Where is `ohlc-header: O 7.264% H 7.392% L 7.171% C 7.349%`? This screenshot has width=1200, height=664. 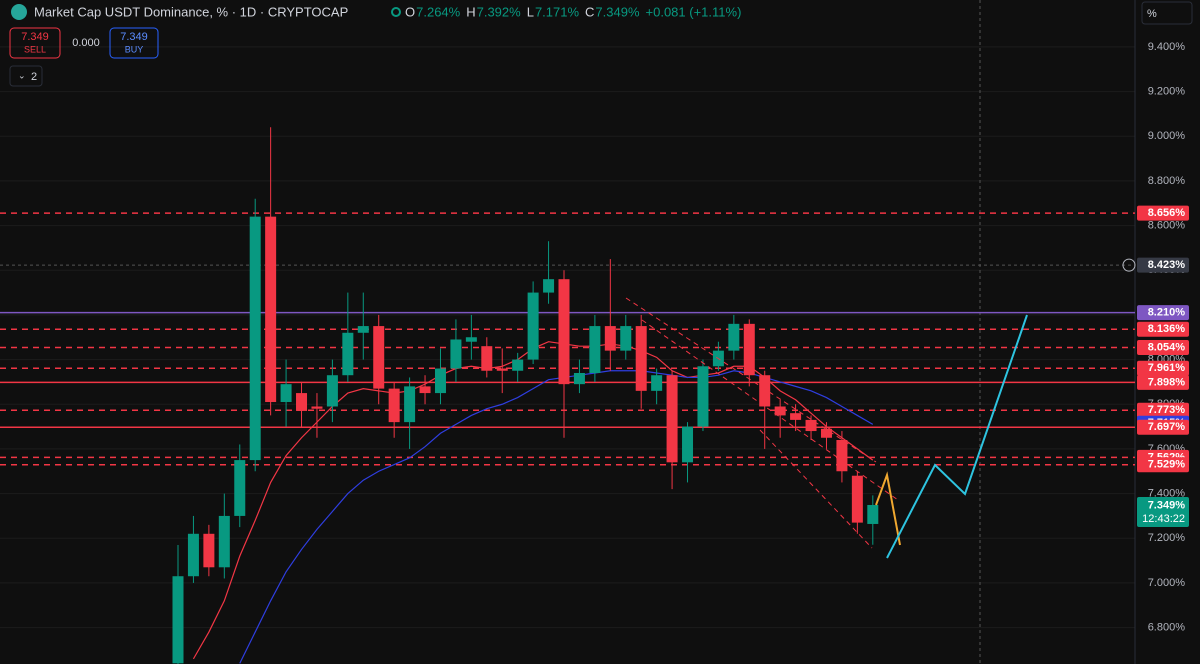
ohlc-header: O 7.264% H 7.392% L 7.171% C 7.349% is located at coordinates (522, 11).